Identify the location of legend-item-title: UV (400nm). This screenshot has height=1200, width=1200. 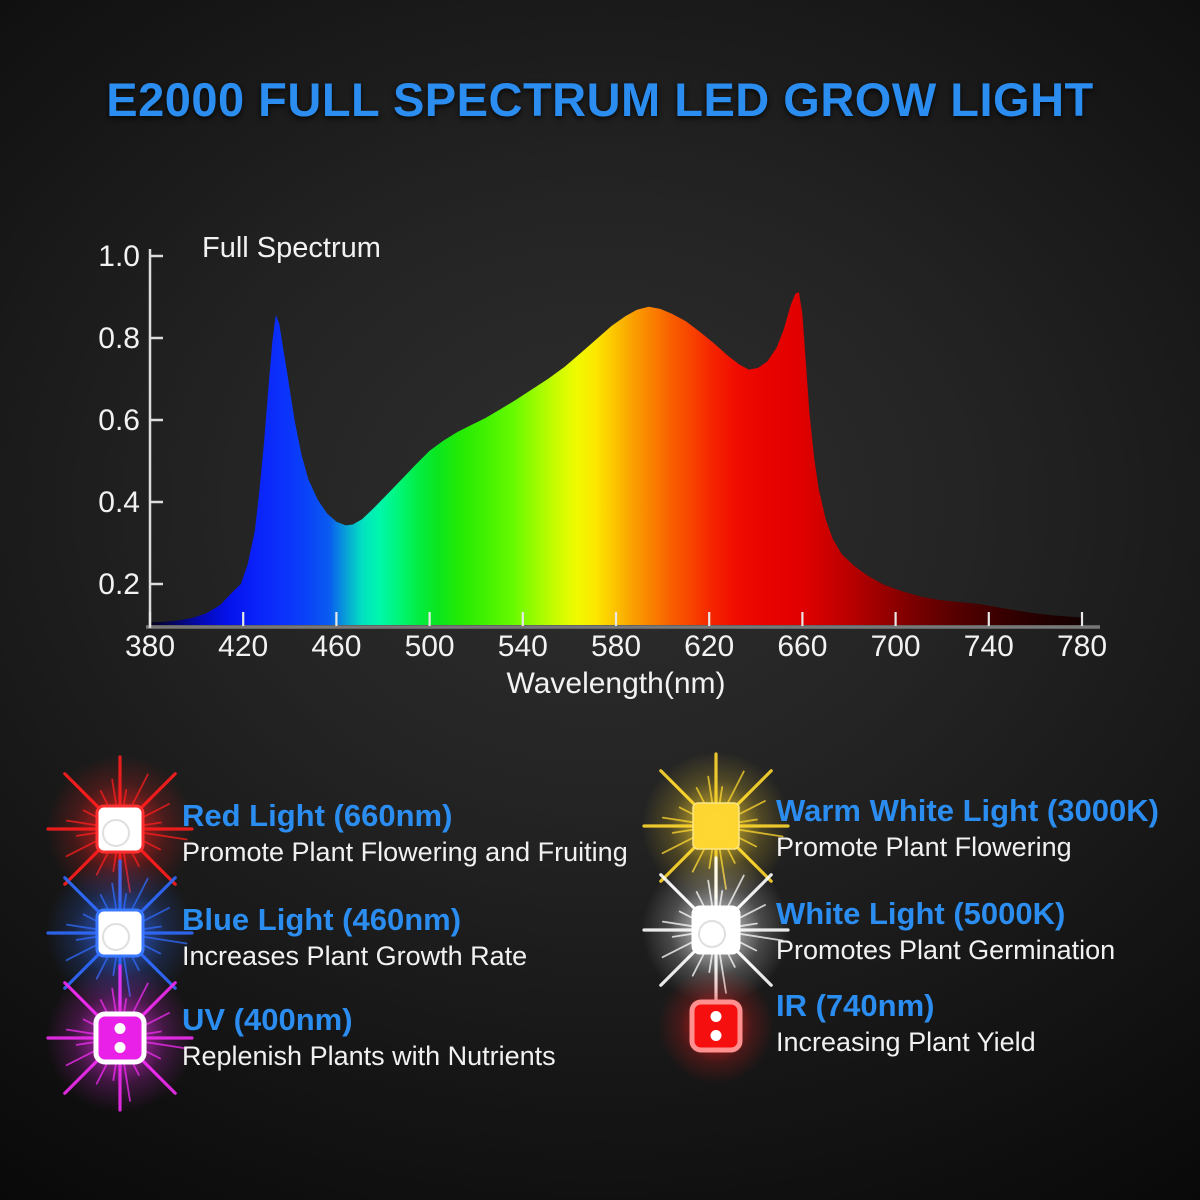
(267, 1019).